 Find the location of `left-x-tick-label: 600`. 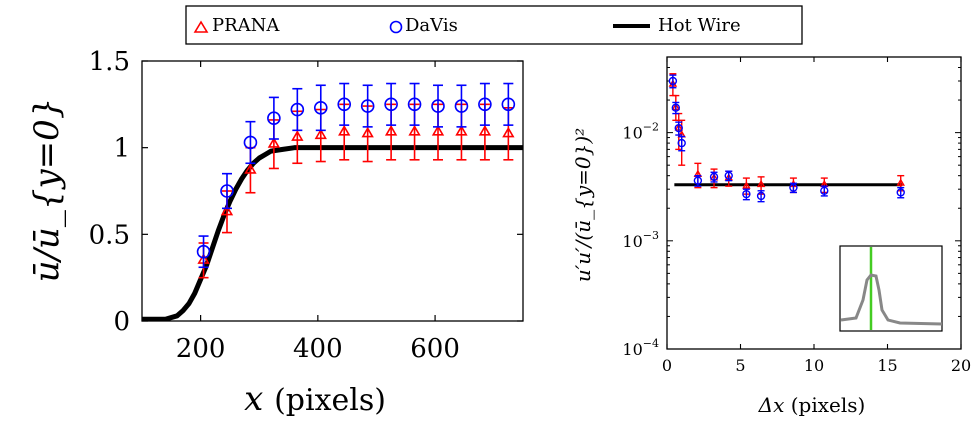

left-x-tick-label: 600 is located at coordinates (435, 349).